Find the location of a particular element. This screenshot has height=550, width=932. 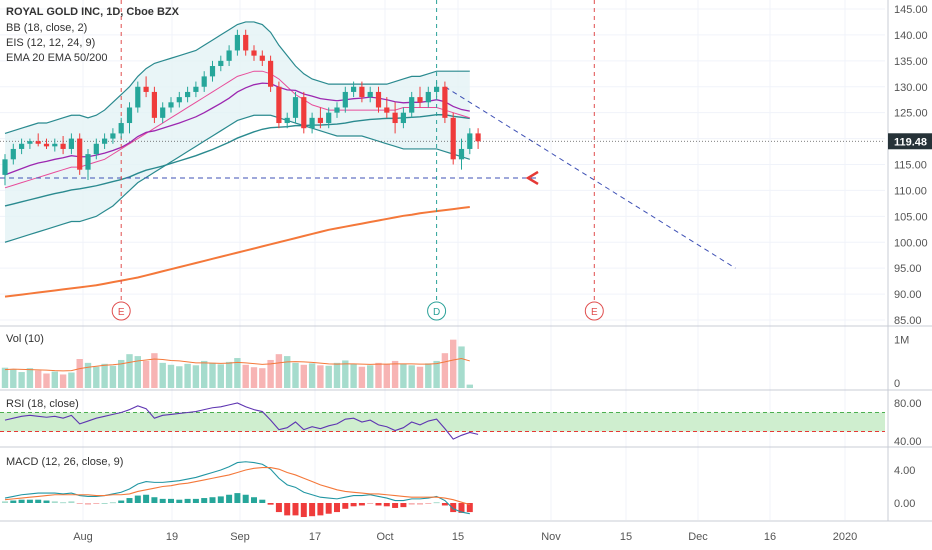

price-tick-3: 130.00 is located at coordinates (911, 88).